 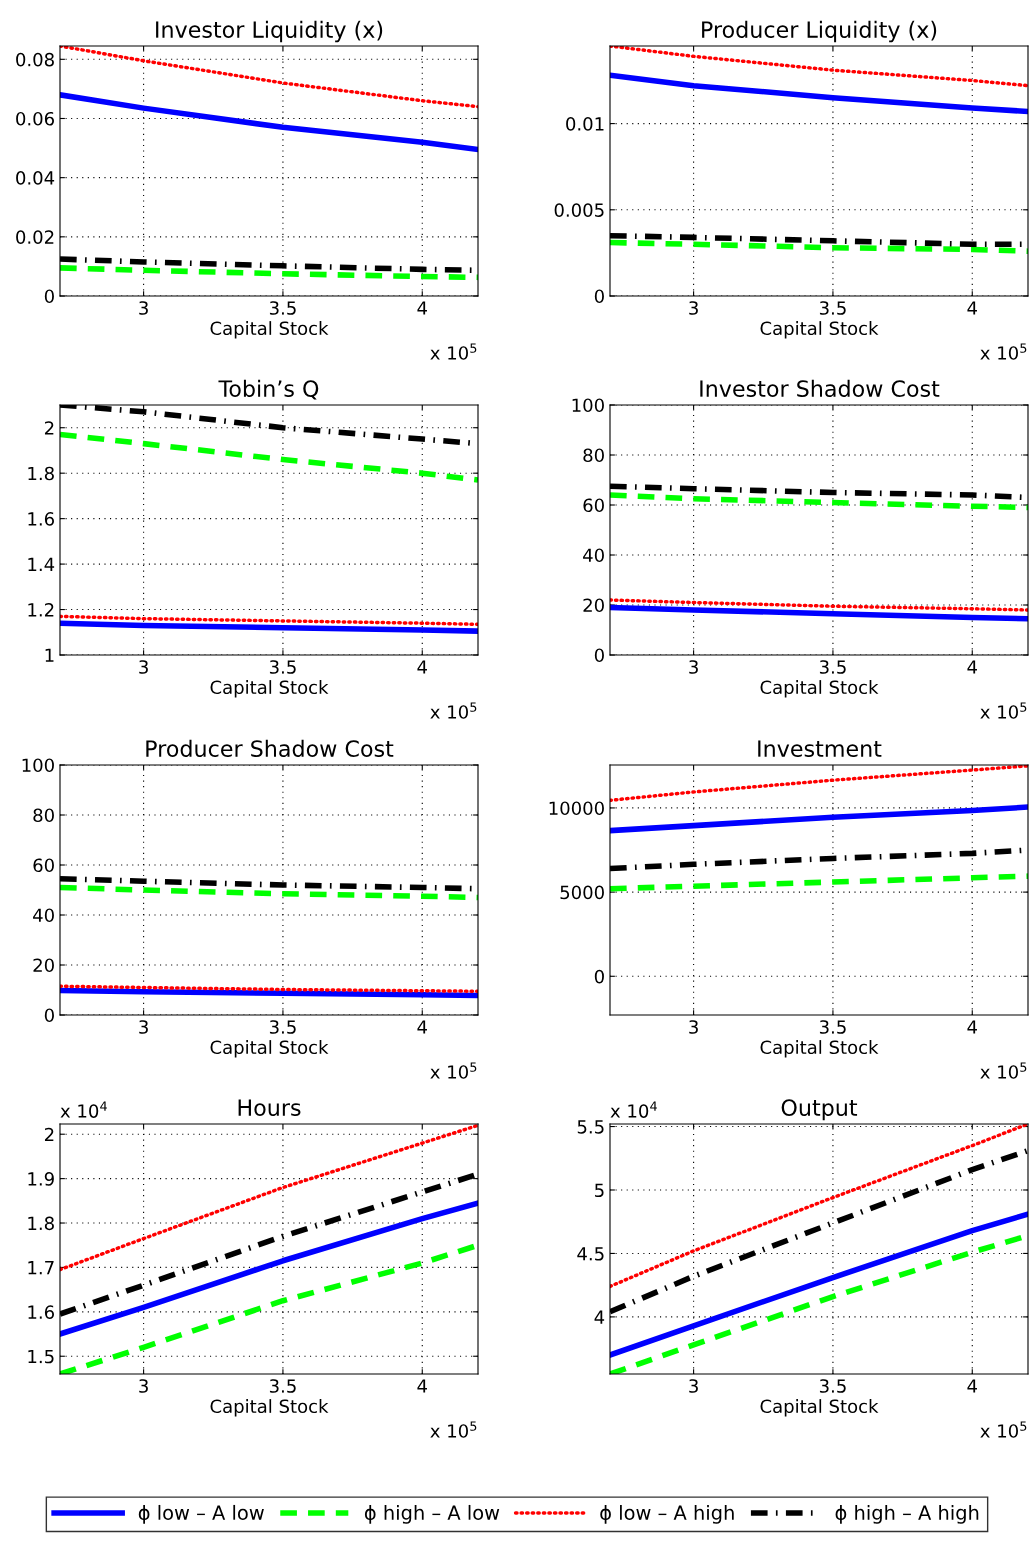 I want to click on chart-title: Output, so click(x=819, y=1110).